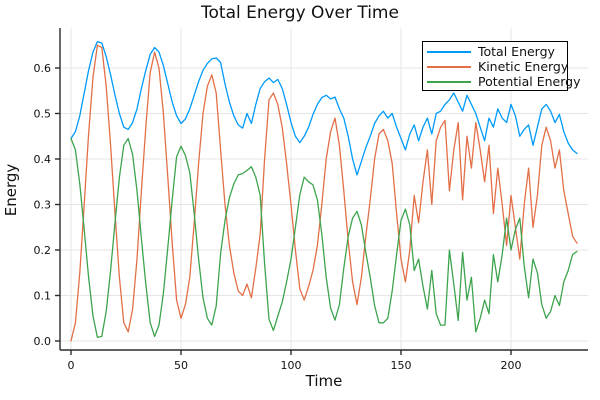 The width and height of the screenshot is (600, 400). I want to click on y-tick-label: 0.2, so click(43, 250).